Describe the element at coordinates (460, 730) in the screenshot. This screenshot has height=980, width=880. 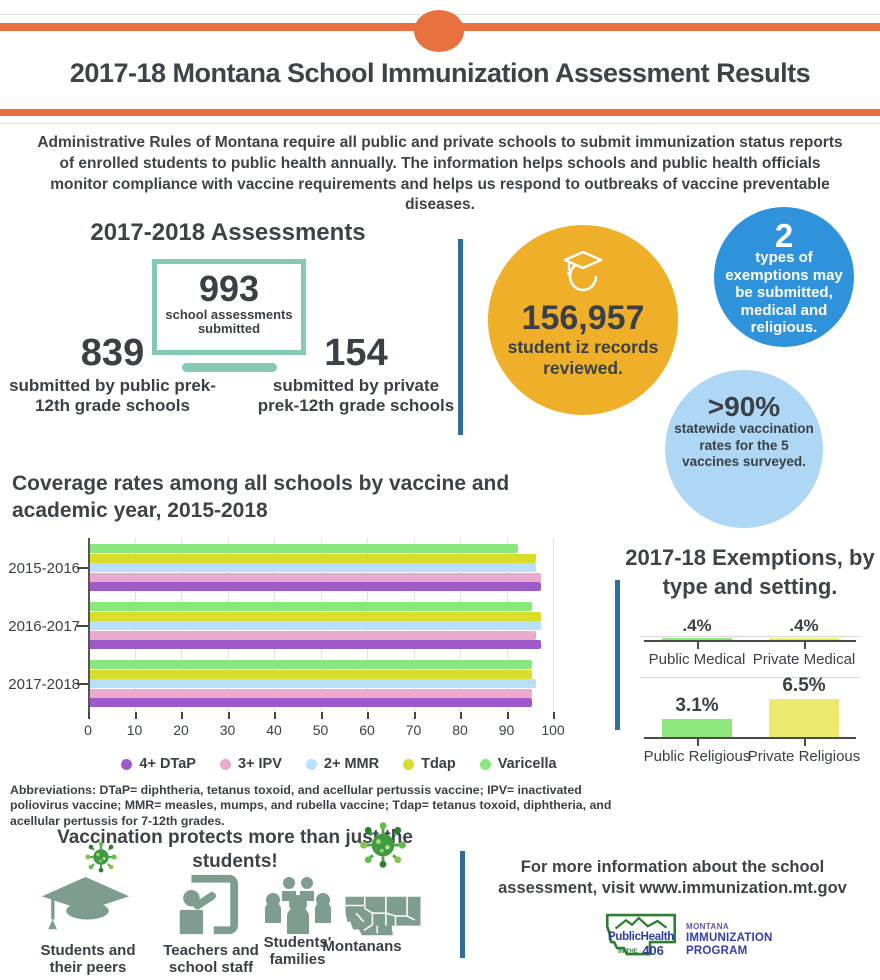
I see `x-axis-tick-label: 80` at that location.